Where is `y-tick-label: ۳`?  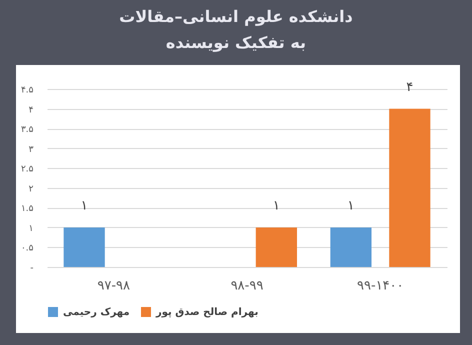 y-tick-label: ۳ is located at coordinates (31, 149).